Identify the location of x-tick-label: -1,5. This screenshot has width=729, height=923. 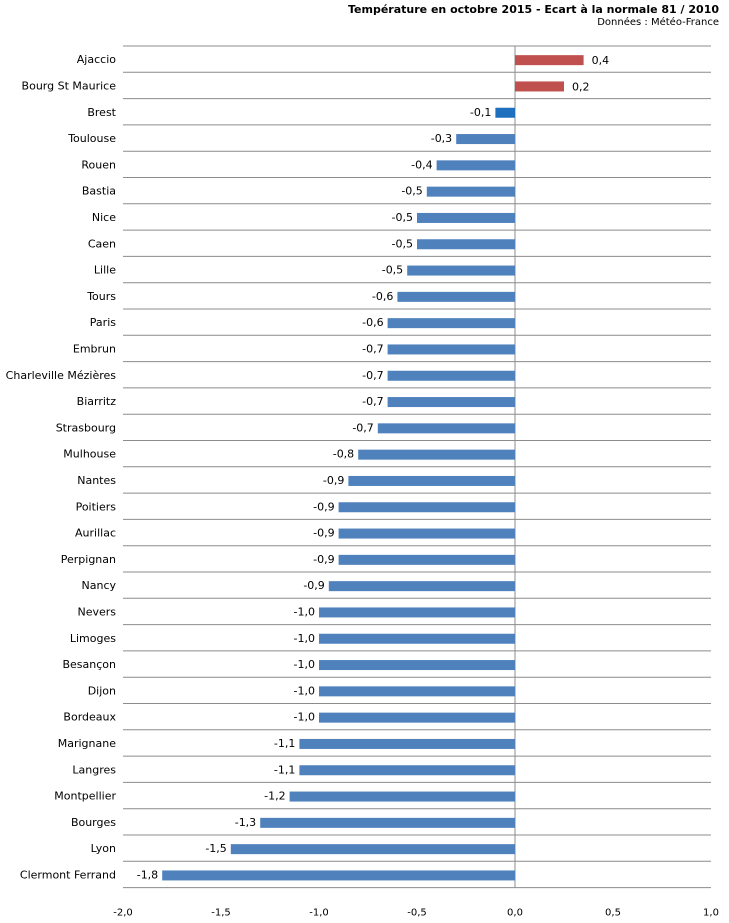
(221, 913).